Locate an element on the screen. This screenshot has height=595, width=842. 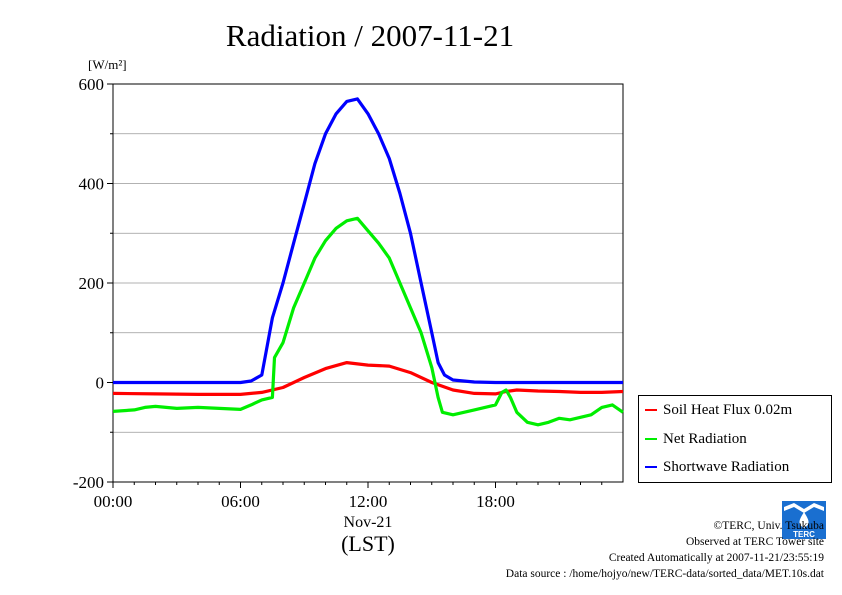
legend-swatch-shortwave-radiation is located at coordinates (651, 467).